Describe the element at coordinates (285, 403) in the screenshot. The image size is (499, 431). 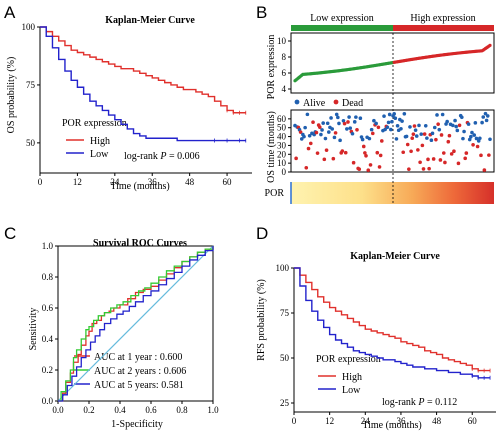
I see `panel-d-y-tick-label: 25` at that location.